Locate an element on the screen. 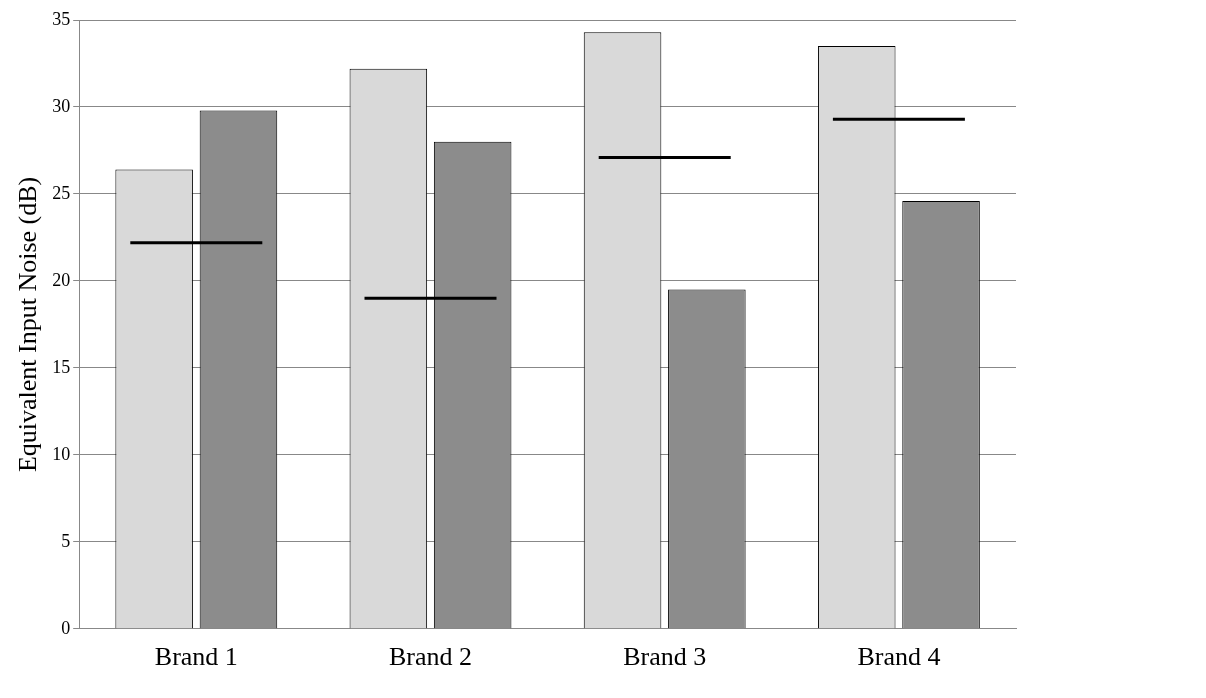 The height and width of the screenshot is (698, 1206). x-tick-label: Brand 4 is located at coordinates (899, 657).